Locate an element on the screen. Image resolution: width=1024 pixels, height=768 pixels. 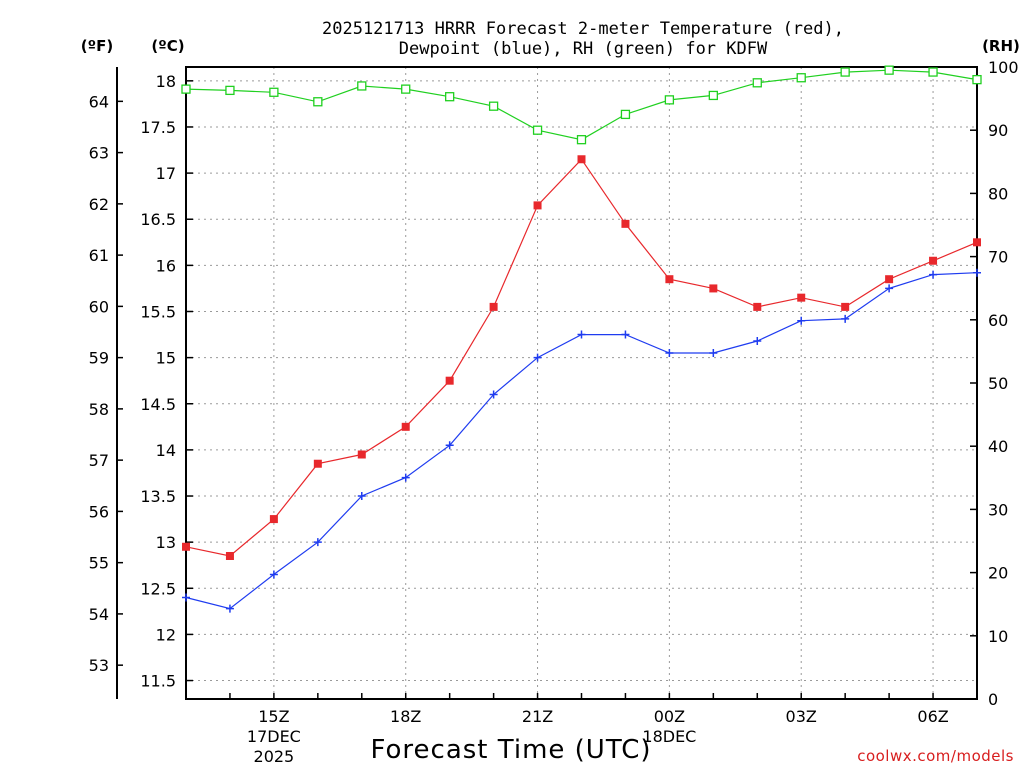
fahrenheit-tick-label: 56 is located at coordinates (99, 511).